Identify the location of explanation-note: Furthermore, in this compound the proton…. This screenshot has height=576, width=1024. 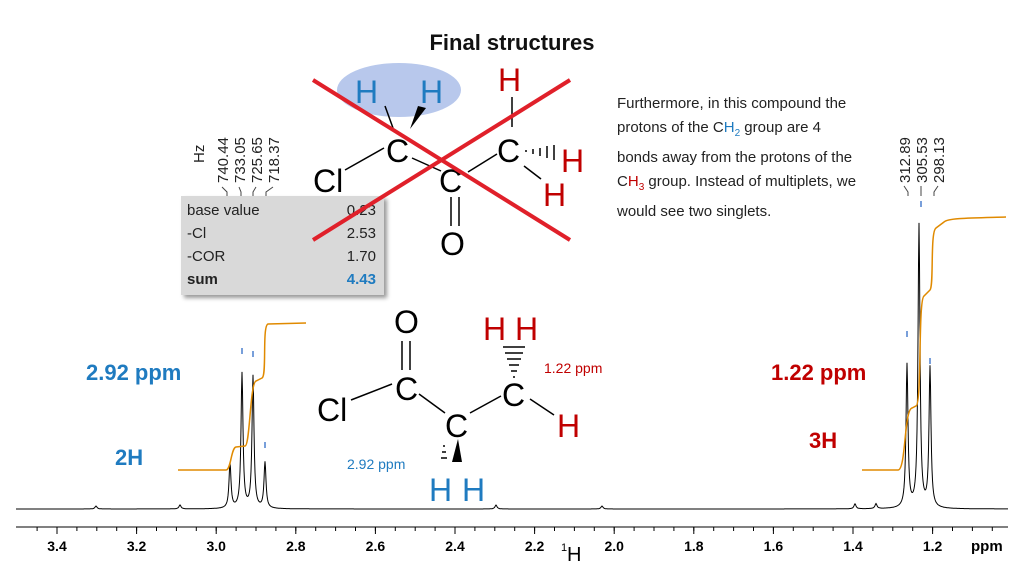
(739, 158).